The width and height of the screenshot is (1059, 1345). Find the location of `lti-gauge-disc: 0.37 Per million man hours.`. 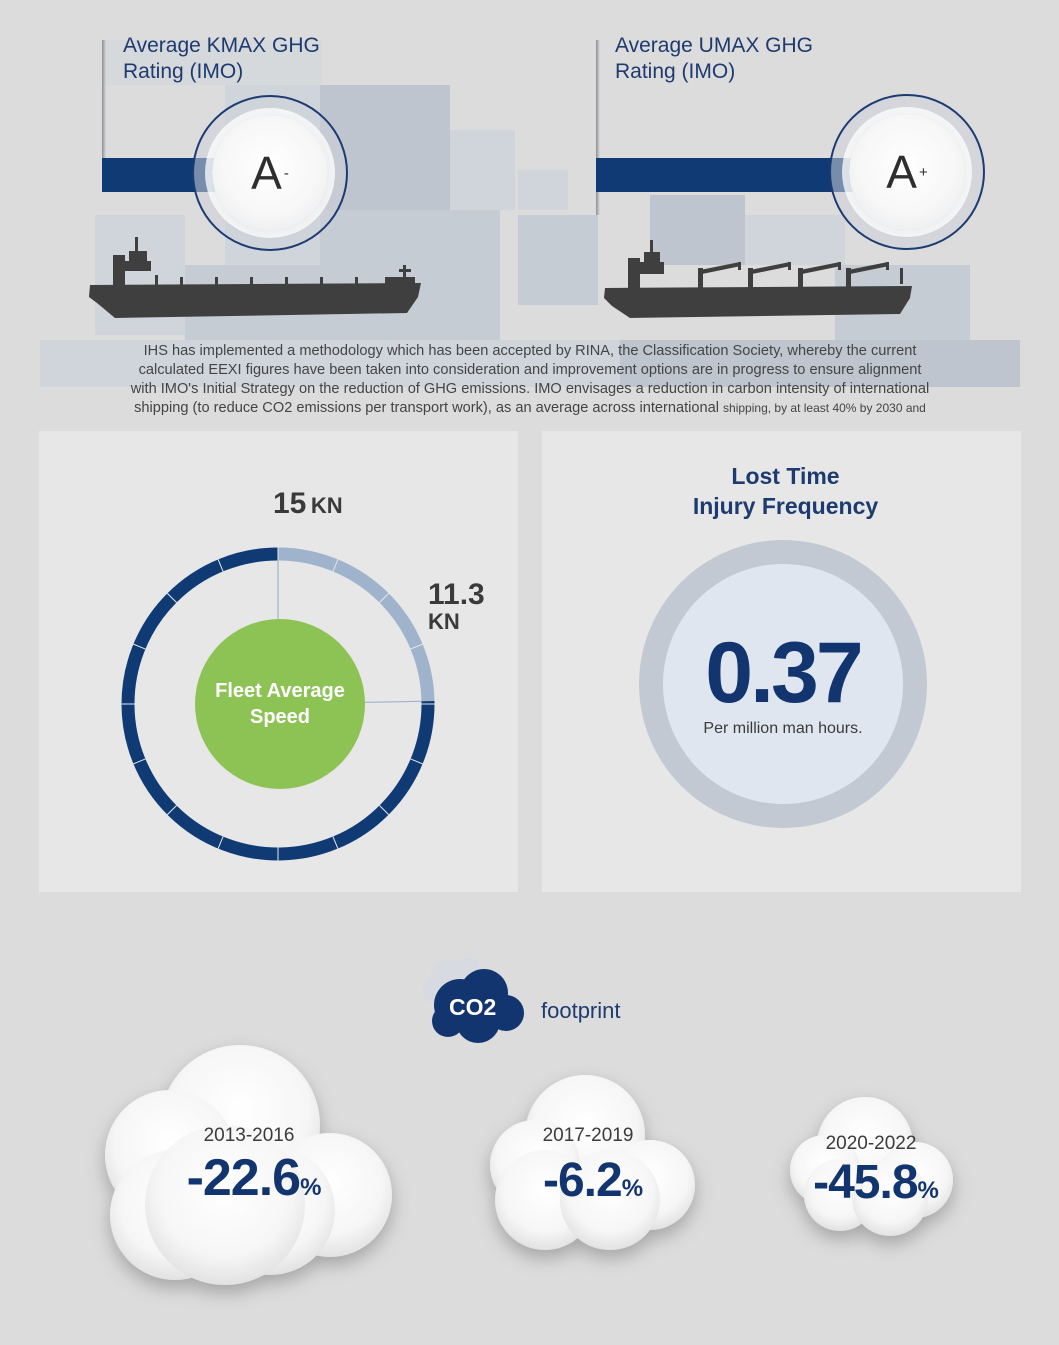

lti-gauge-disc: 0.37 Per million man hours. is located at coordinates (783, 684).